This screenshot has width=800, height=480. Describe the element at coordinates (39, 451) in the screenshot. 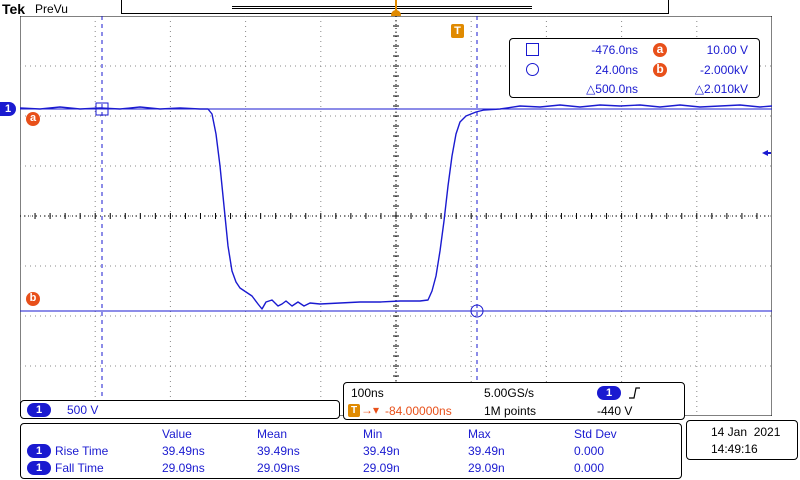

I see `meas-row-1-channel: 1` at that location.